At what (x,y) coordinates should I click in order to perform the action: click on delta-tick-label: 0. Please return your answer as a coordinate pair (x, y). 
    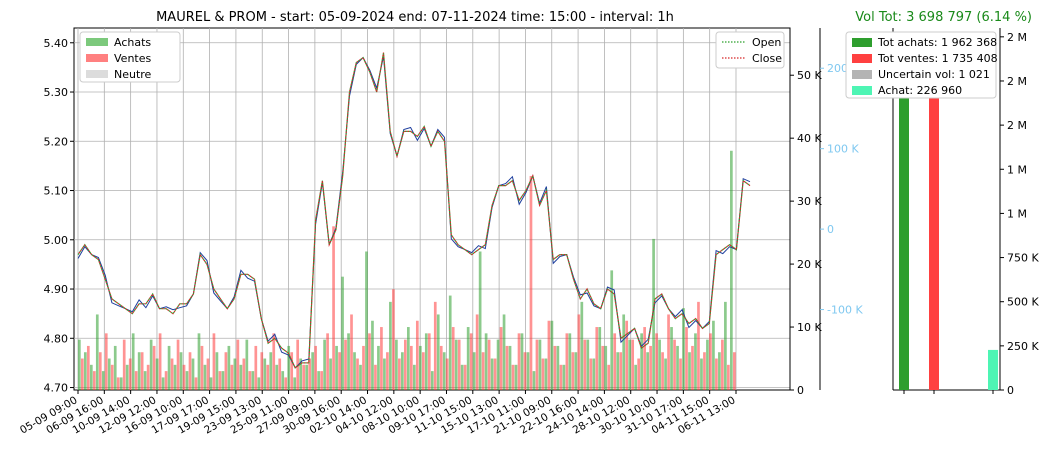
    Looking at the image, I should click on (830, 229).